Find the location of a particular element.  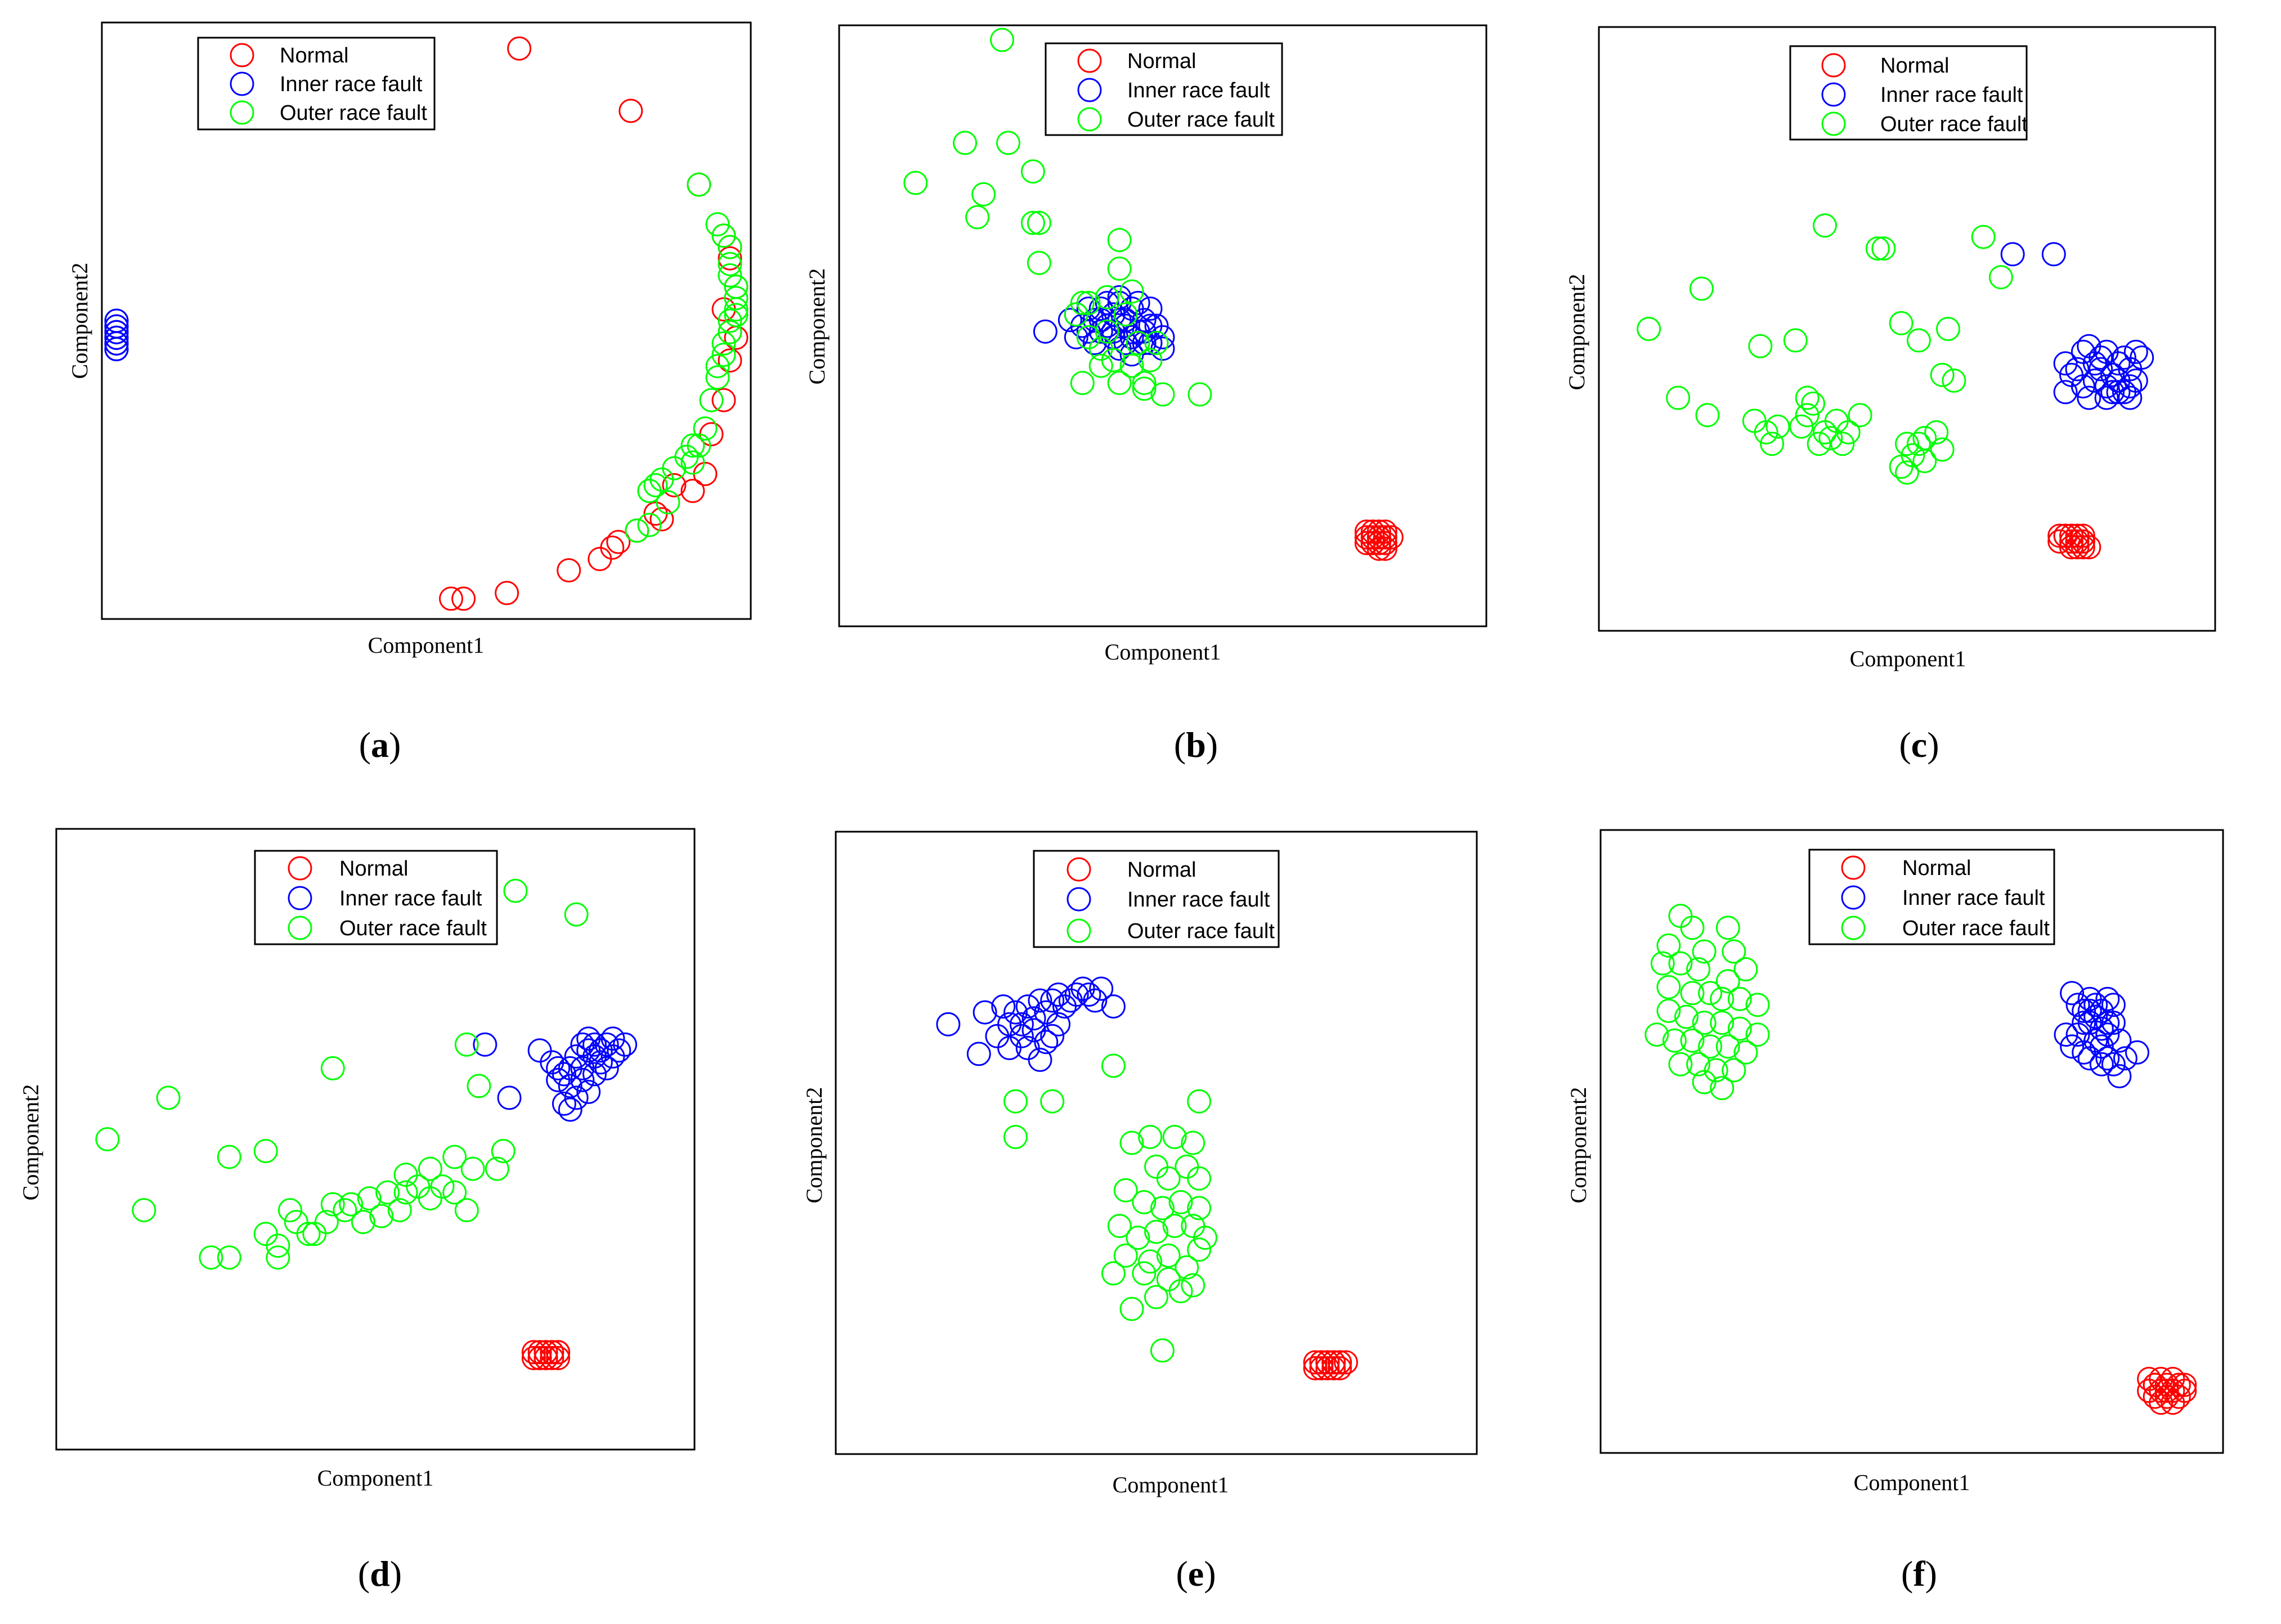

y-axis-label: Component2 is located at coordinates (80, 321).